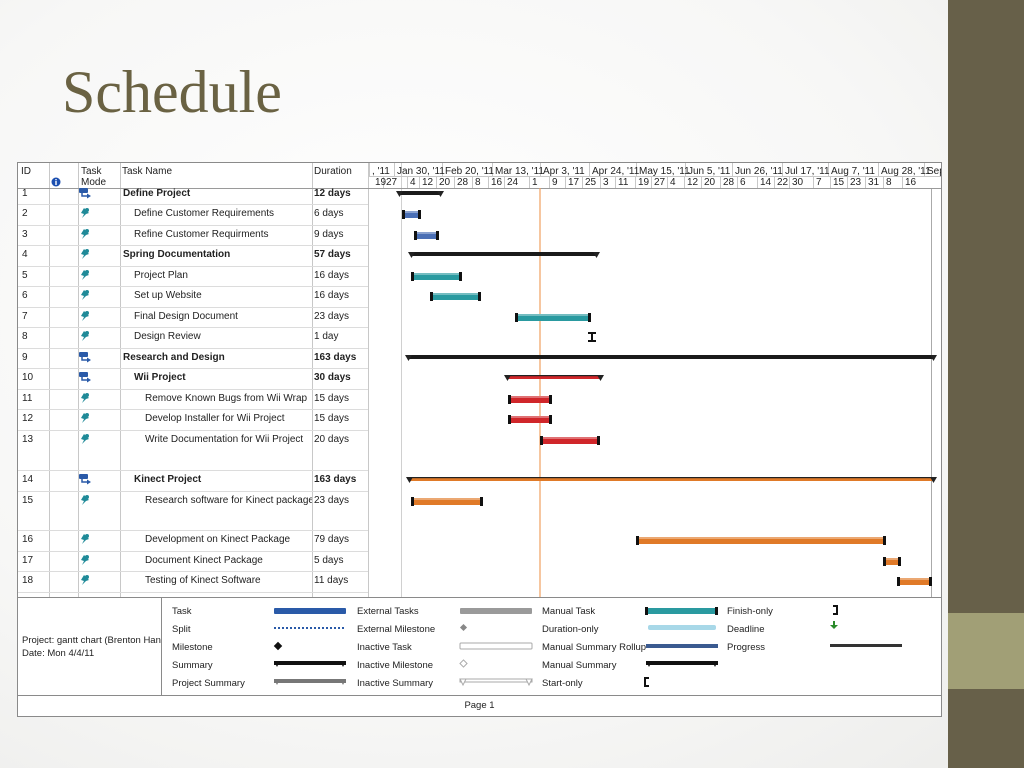  I want to click on timeline-major-label: Apr 3, '11, so click(564, 171).